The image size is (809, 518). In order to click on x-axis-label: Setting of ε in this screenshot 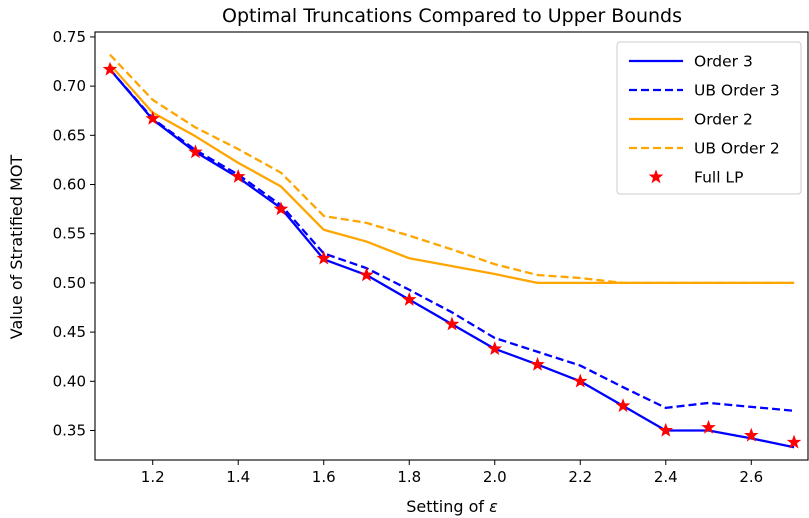, I will do `click(452, 506)`.